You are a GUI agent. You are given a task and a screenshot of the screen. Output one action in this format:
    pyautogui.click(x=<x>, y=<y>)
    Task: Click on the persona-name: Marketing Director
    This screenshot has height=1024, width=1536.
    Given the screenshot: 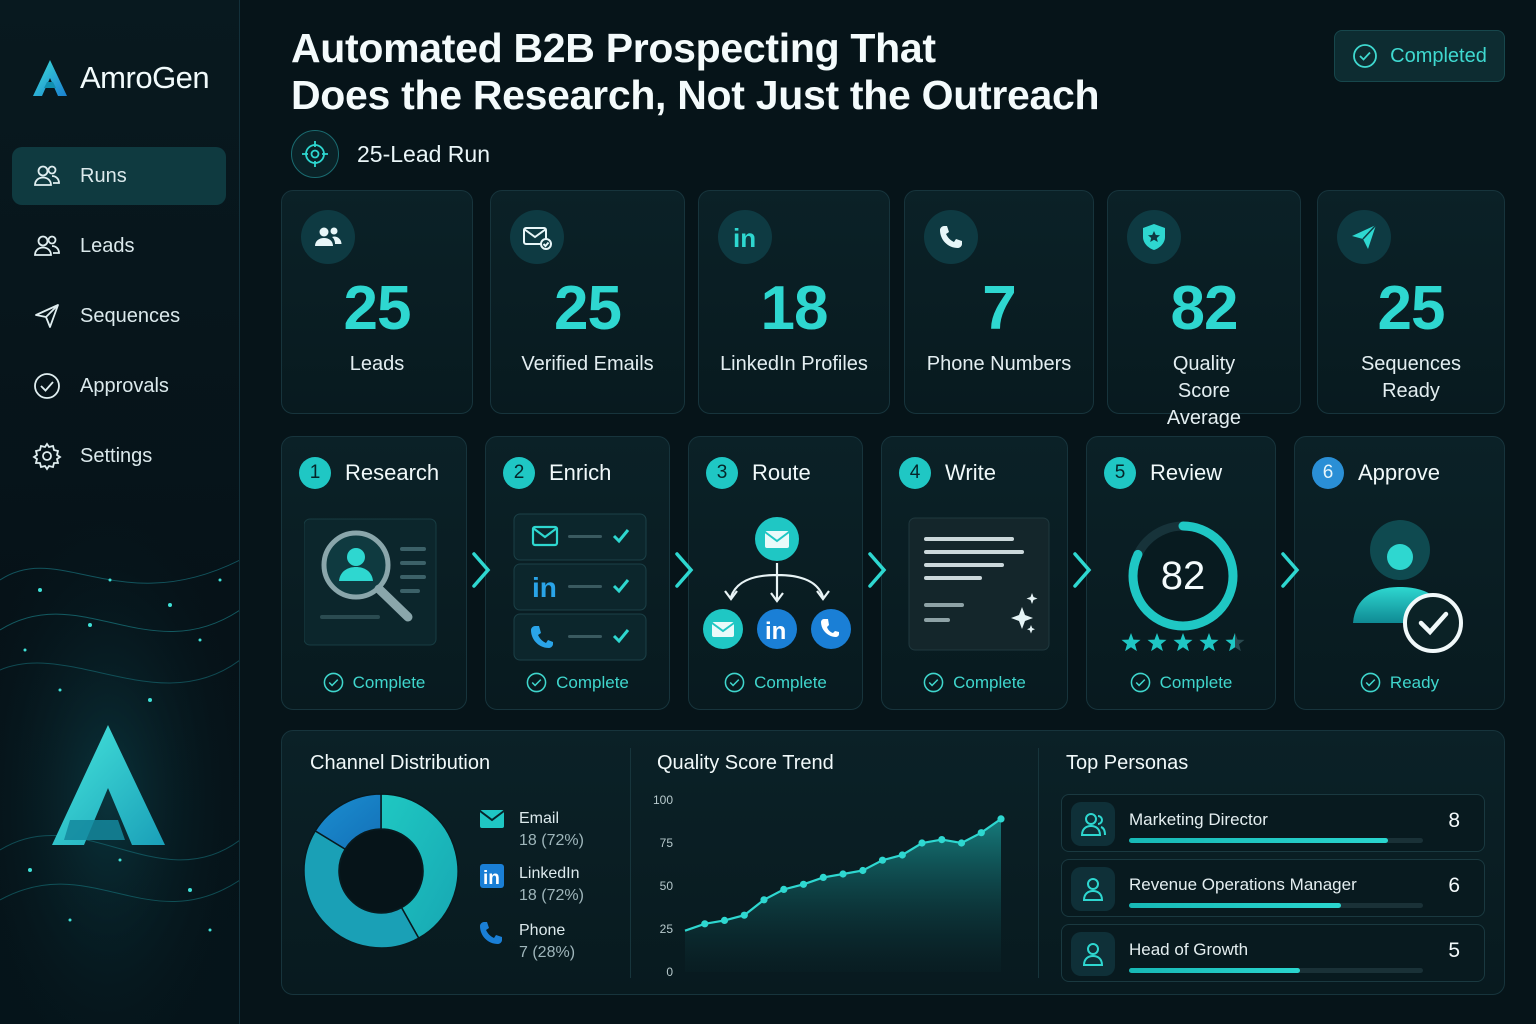 What is the action you would take?
    pyautogui.click(x=1198, y=819)
    